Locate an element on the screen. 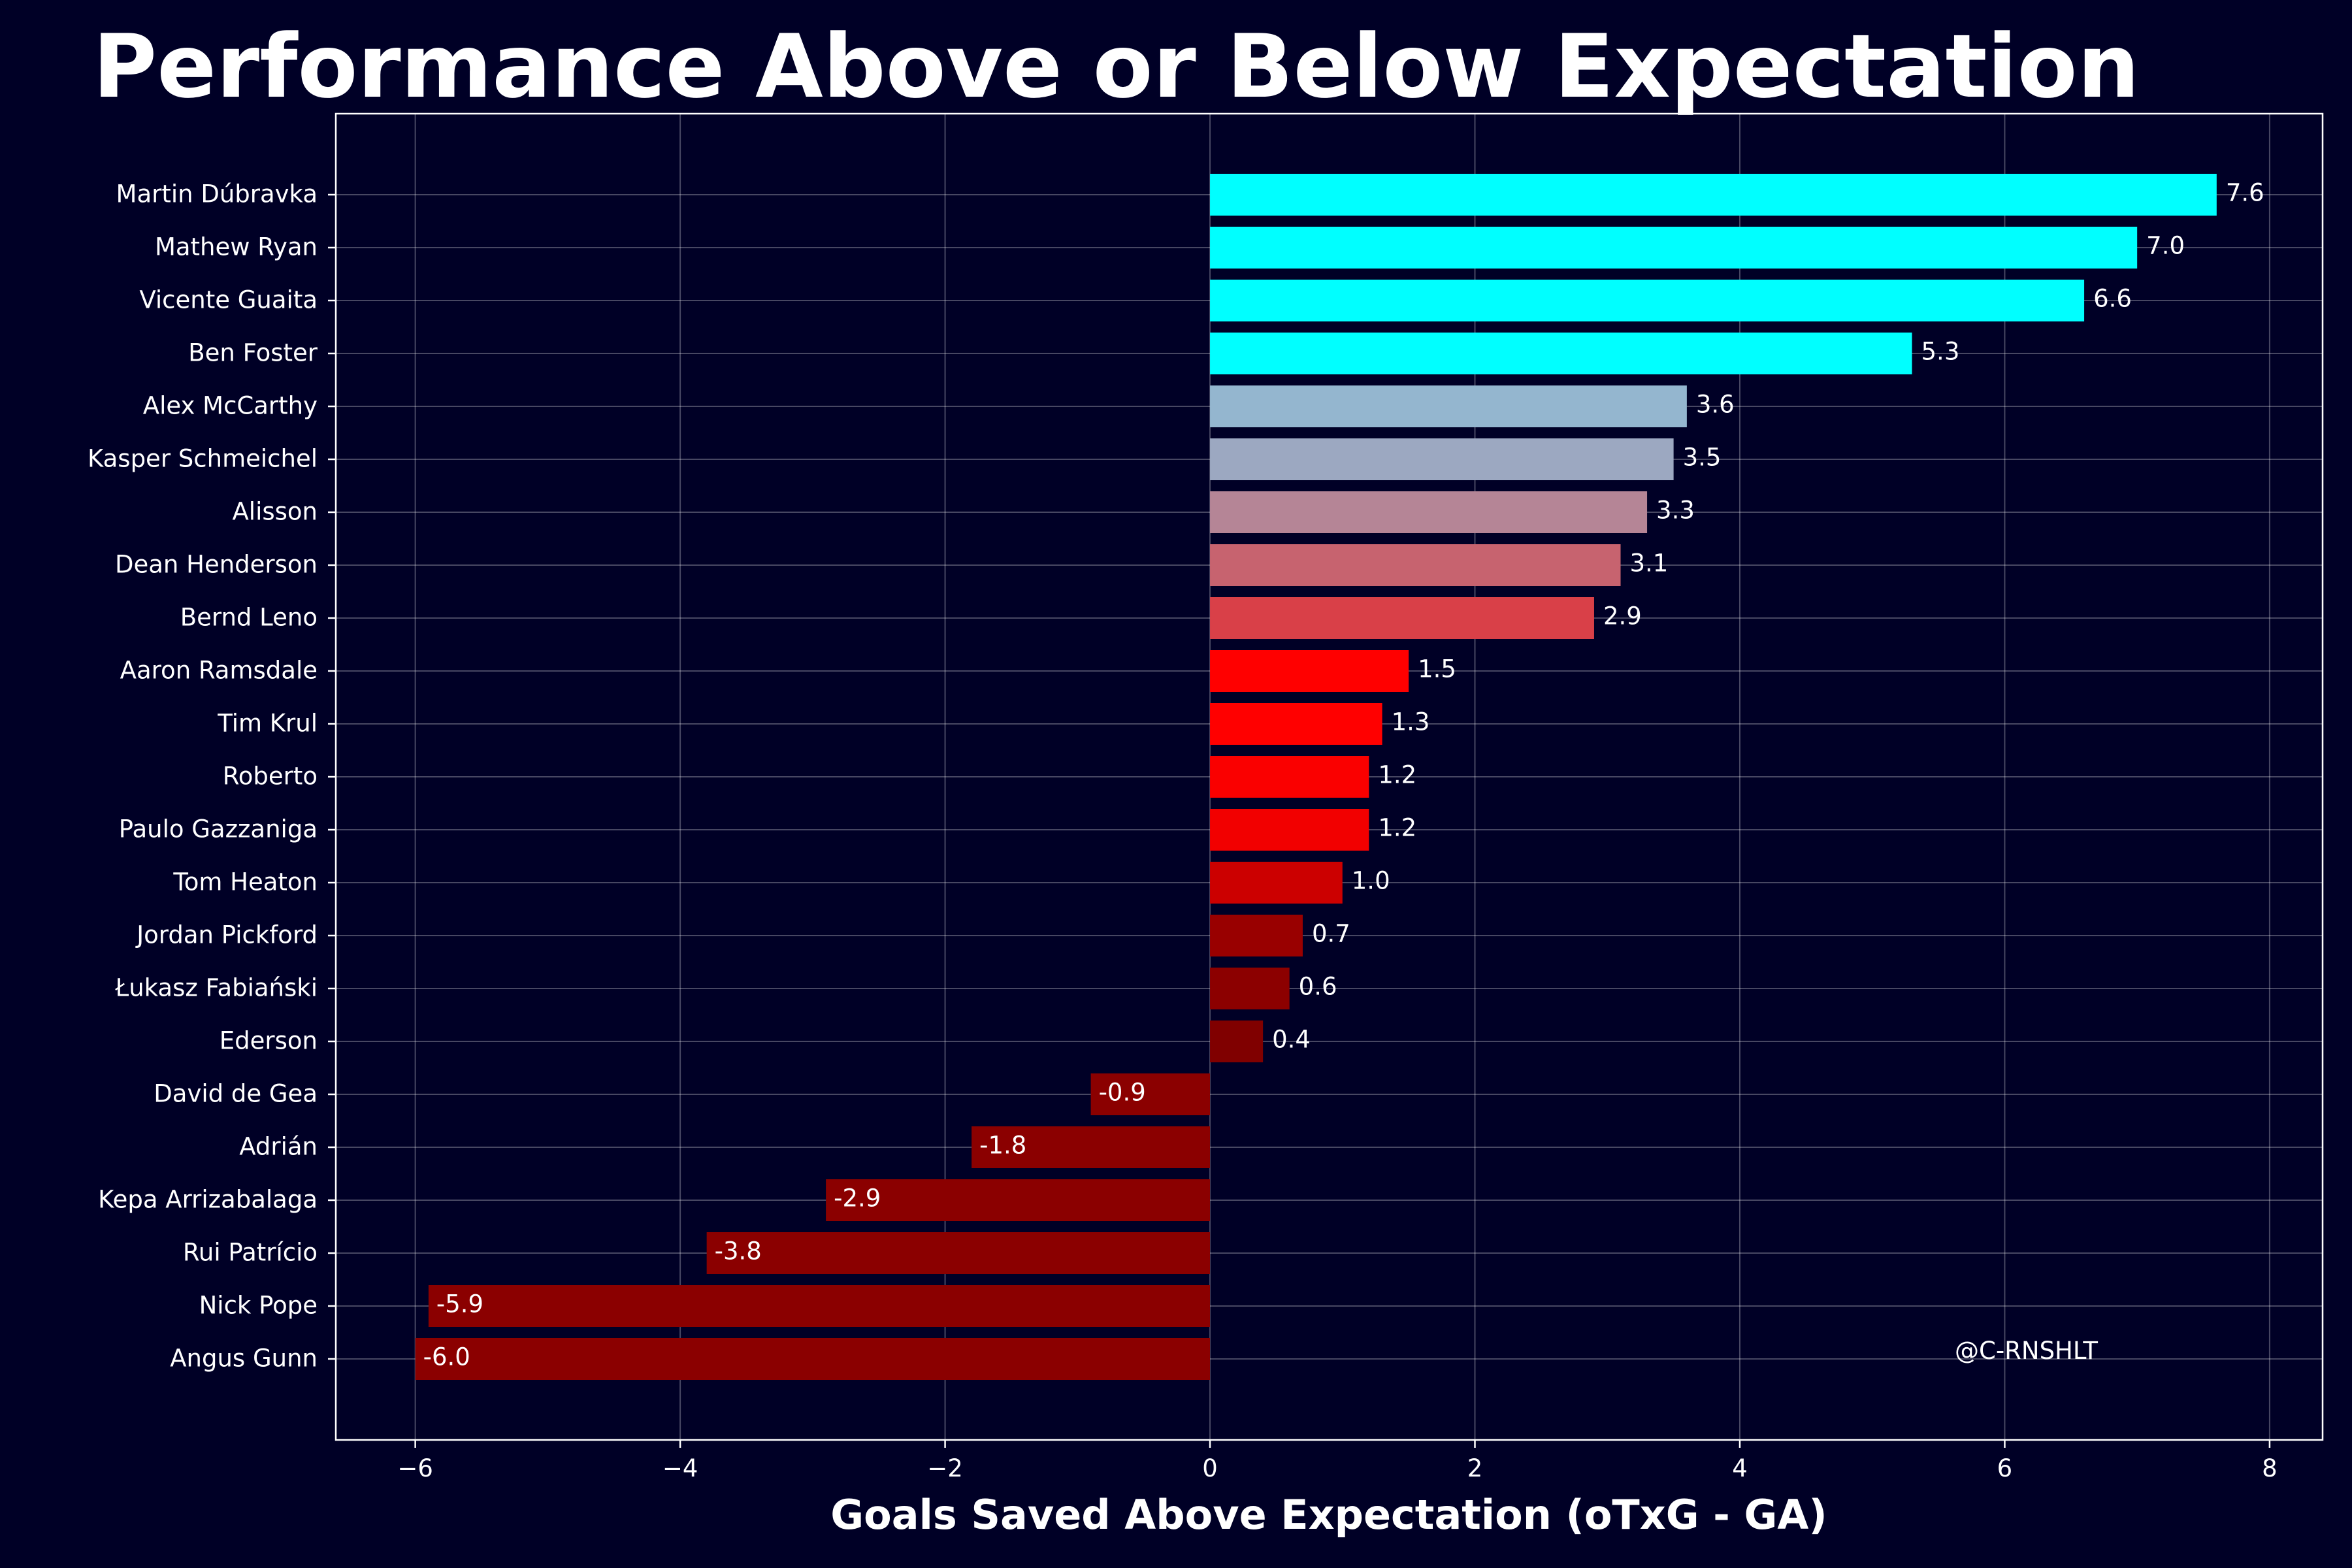 This screenshot has height=1568, width=2352. value-label: 3.3 is located at coordinates (1675, 511).